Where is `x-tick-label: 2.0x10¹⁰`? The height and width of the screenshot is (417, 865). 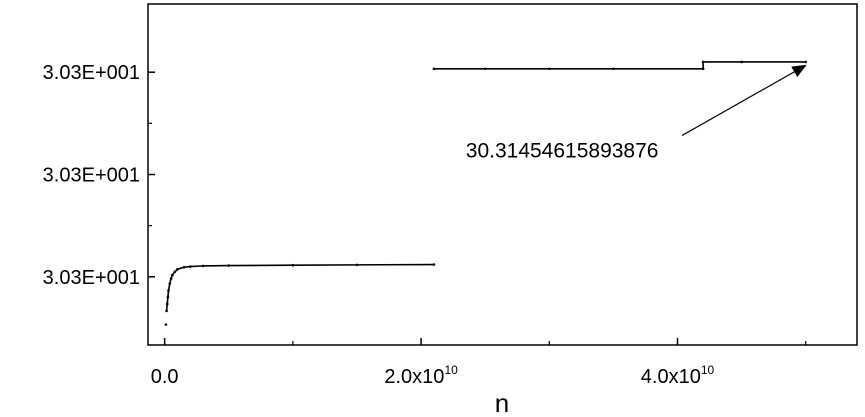
x-tick-label: 2.0x10¹⁰ is located at coordinates (421, 375).